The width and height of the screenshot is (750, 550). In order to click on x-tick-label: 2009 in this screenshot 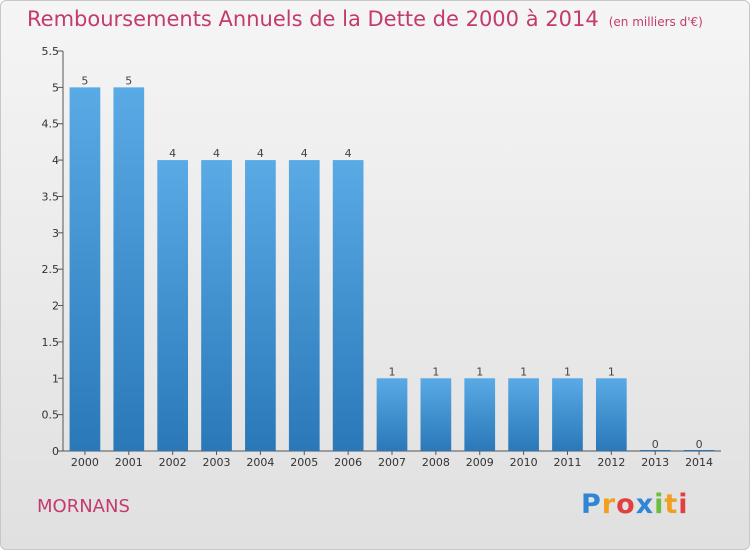, I will do `click(480, 462)`.